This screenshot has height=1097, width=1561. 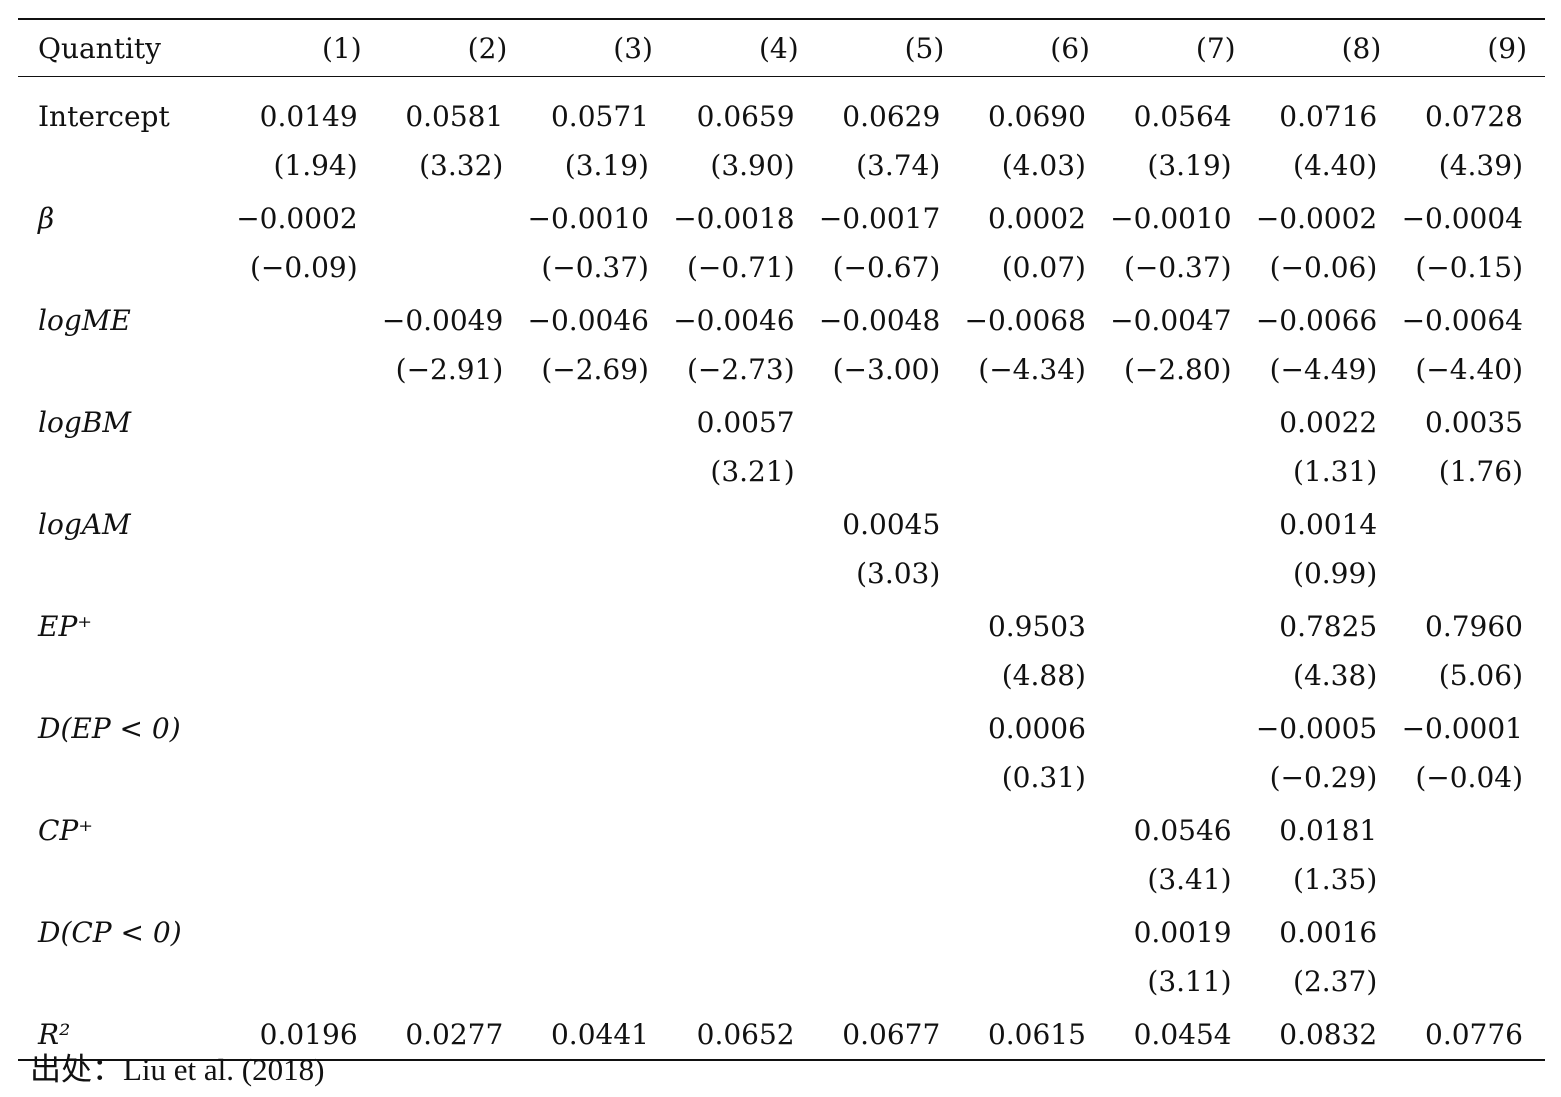 I want to click on t-statistic-cell: (4.88), so click(x=1043, y=675).